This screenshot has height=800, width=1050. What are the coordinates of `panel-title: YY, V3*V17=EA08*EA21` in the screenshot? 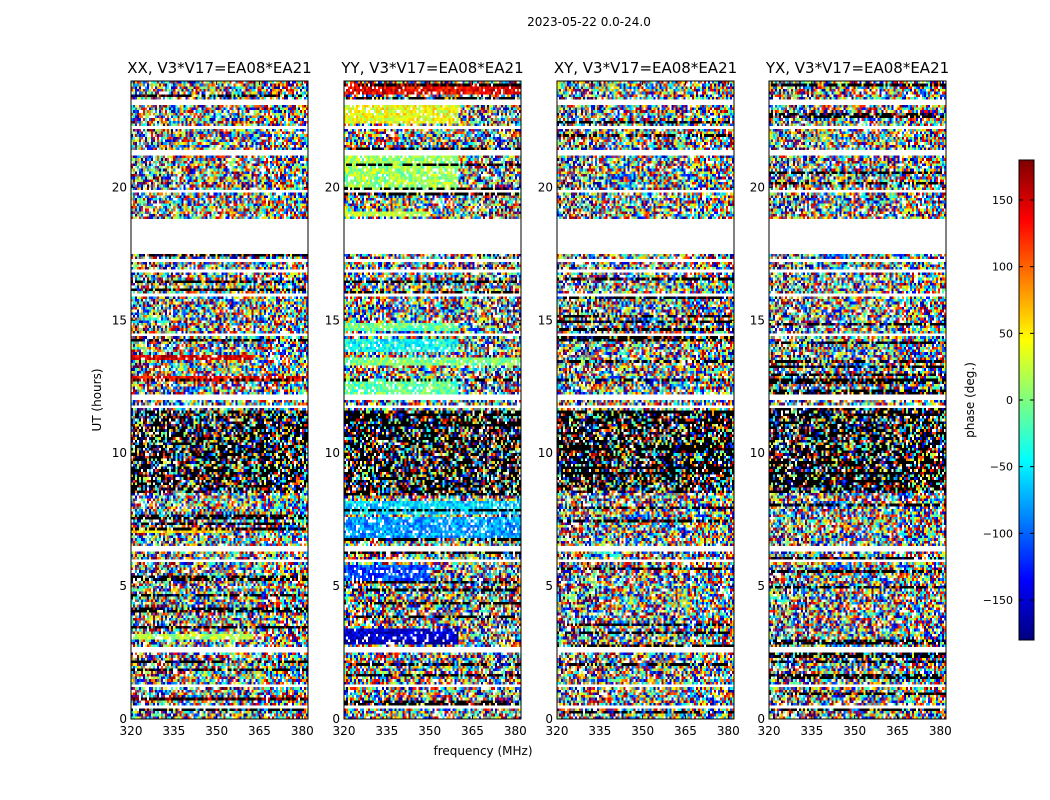 It's located at (431, 68).